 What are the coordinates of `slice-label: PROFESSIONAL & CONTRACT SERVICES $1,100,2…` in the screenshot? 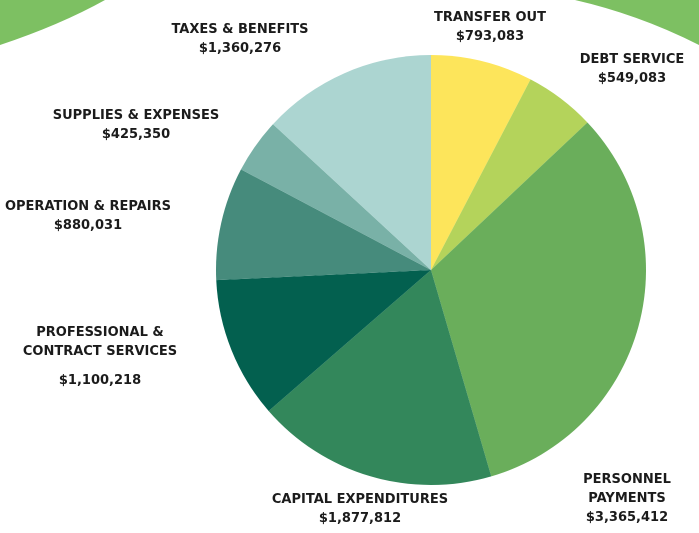 It's located at (100, 356).